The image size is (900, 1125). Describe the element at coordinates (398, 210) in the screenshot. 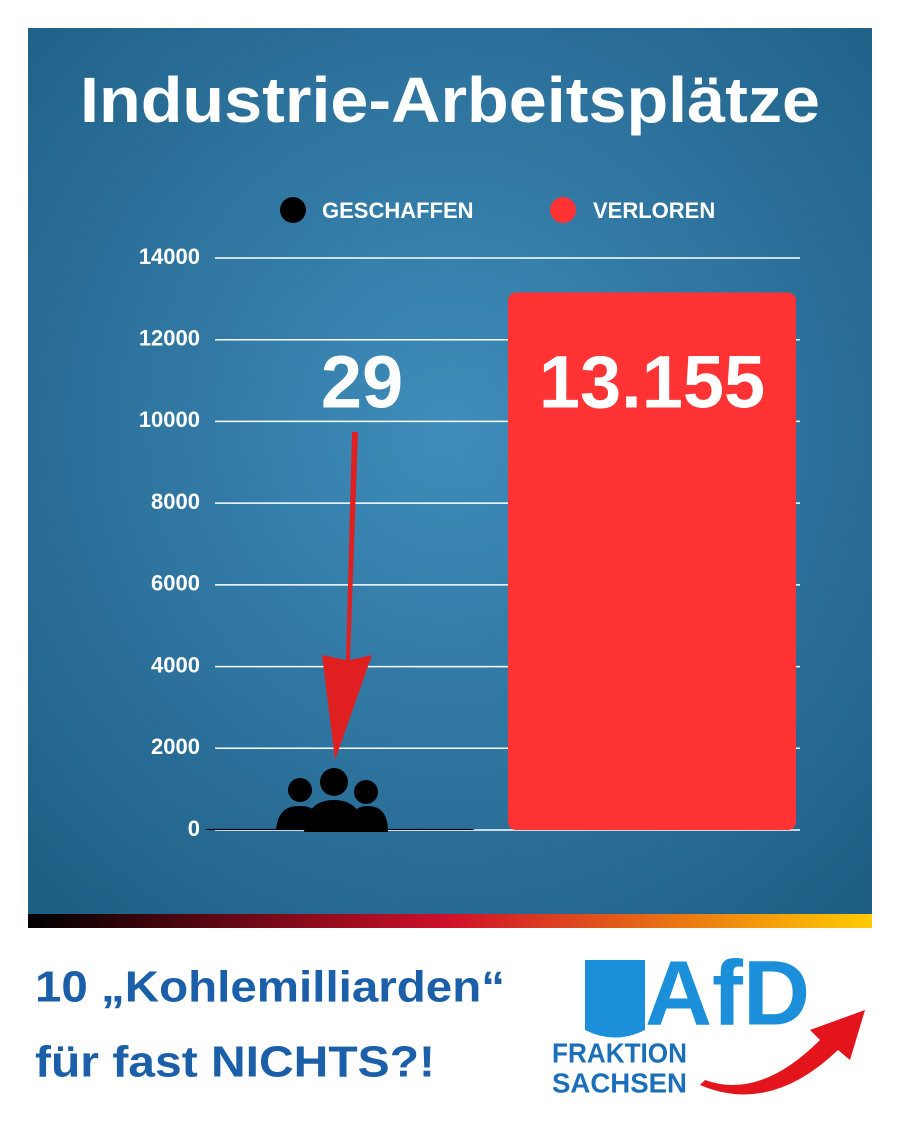

I see `legend-label: GESCHAFFEN` at that location.